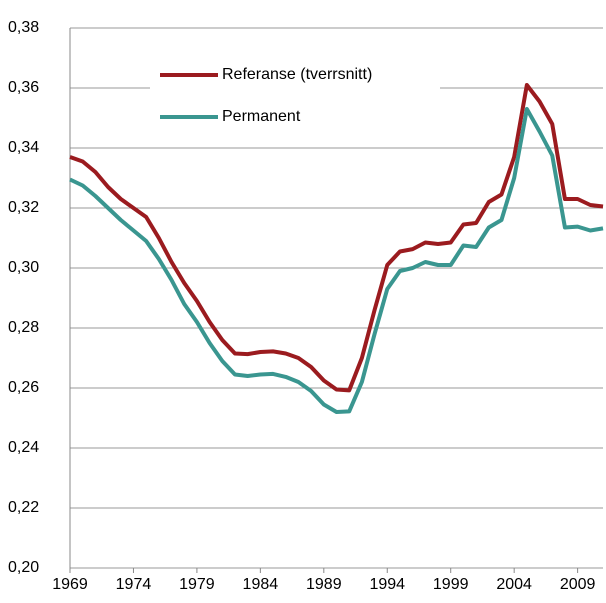  What do you see at coordinates (134, 584) in the screenshot?
I see `x-tick-label: 1974` at bounding box center [134, 584].